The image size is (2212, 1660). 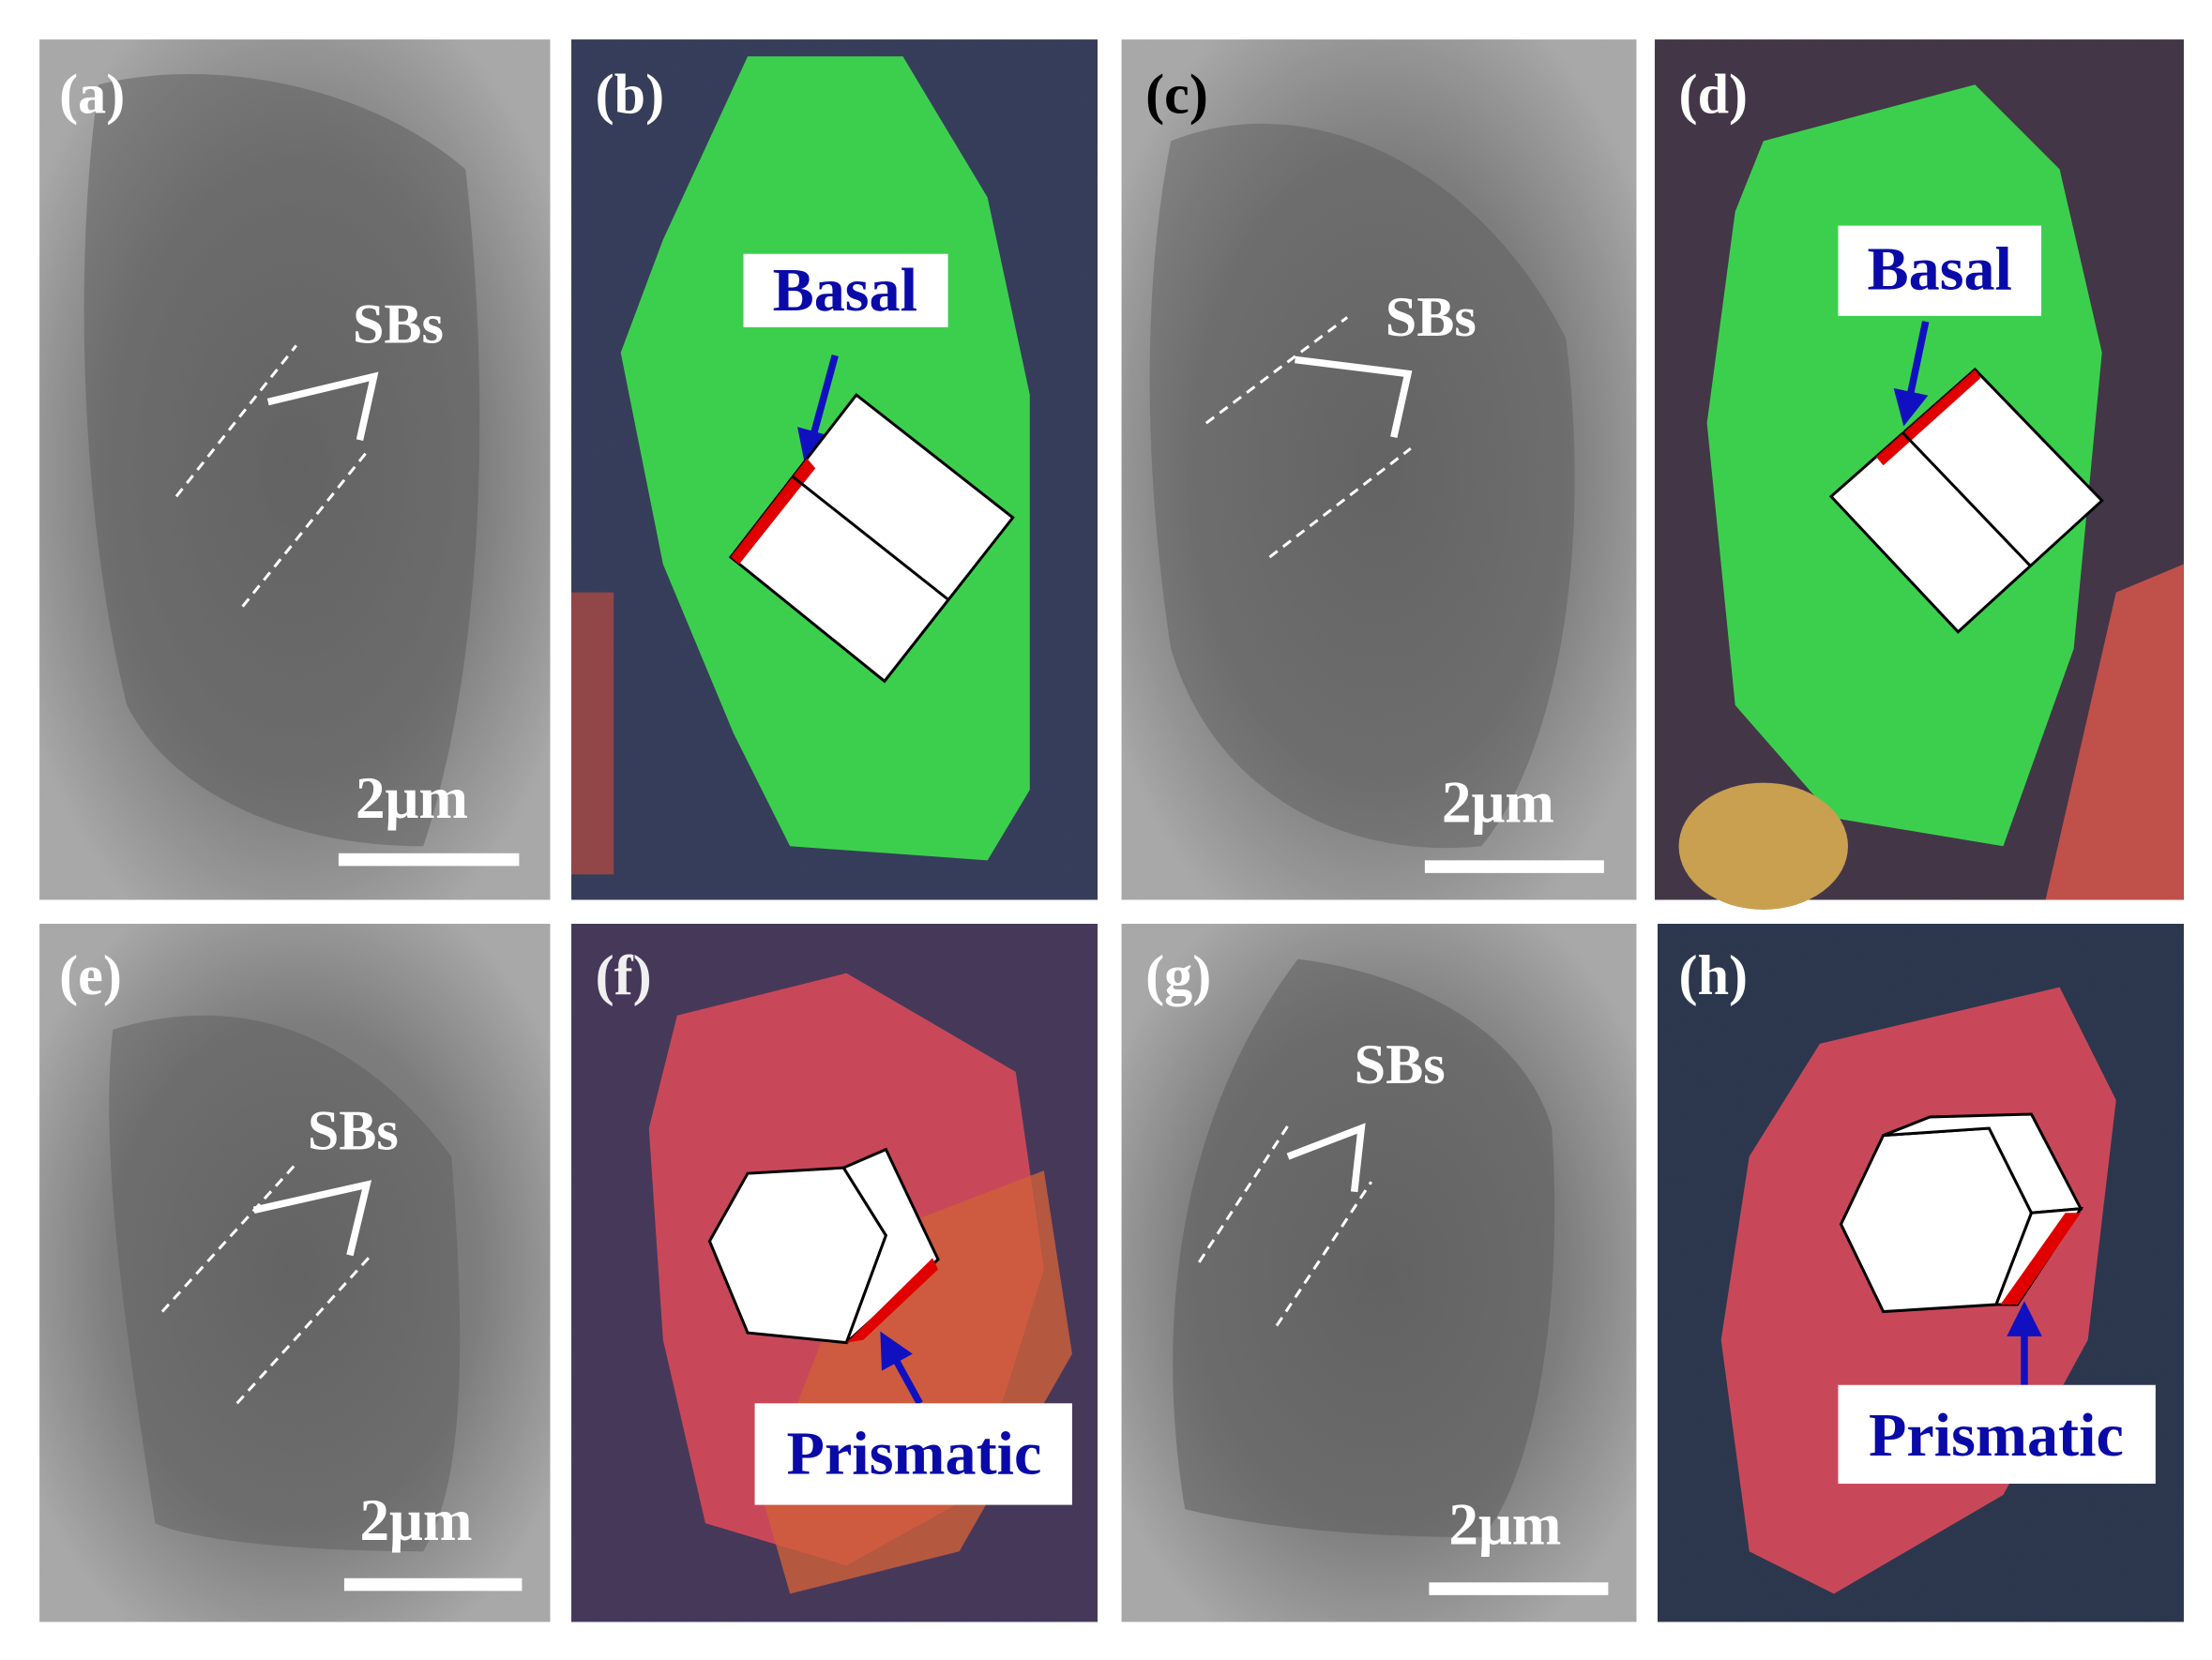 What do you see at coordinates (1714, 975) in the screenshot?
I see `panel-label: (h)` at bounding box center [1714, 975].